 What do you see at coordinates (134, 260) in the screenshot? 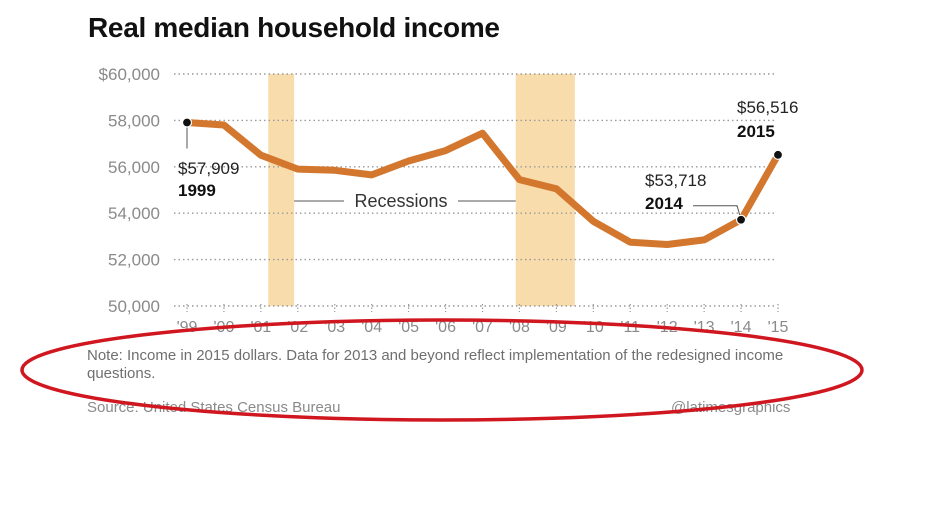
I see `y-tick-label: 52,000` at bounding box center [134, 260].